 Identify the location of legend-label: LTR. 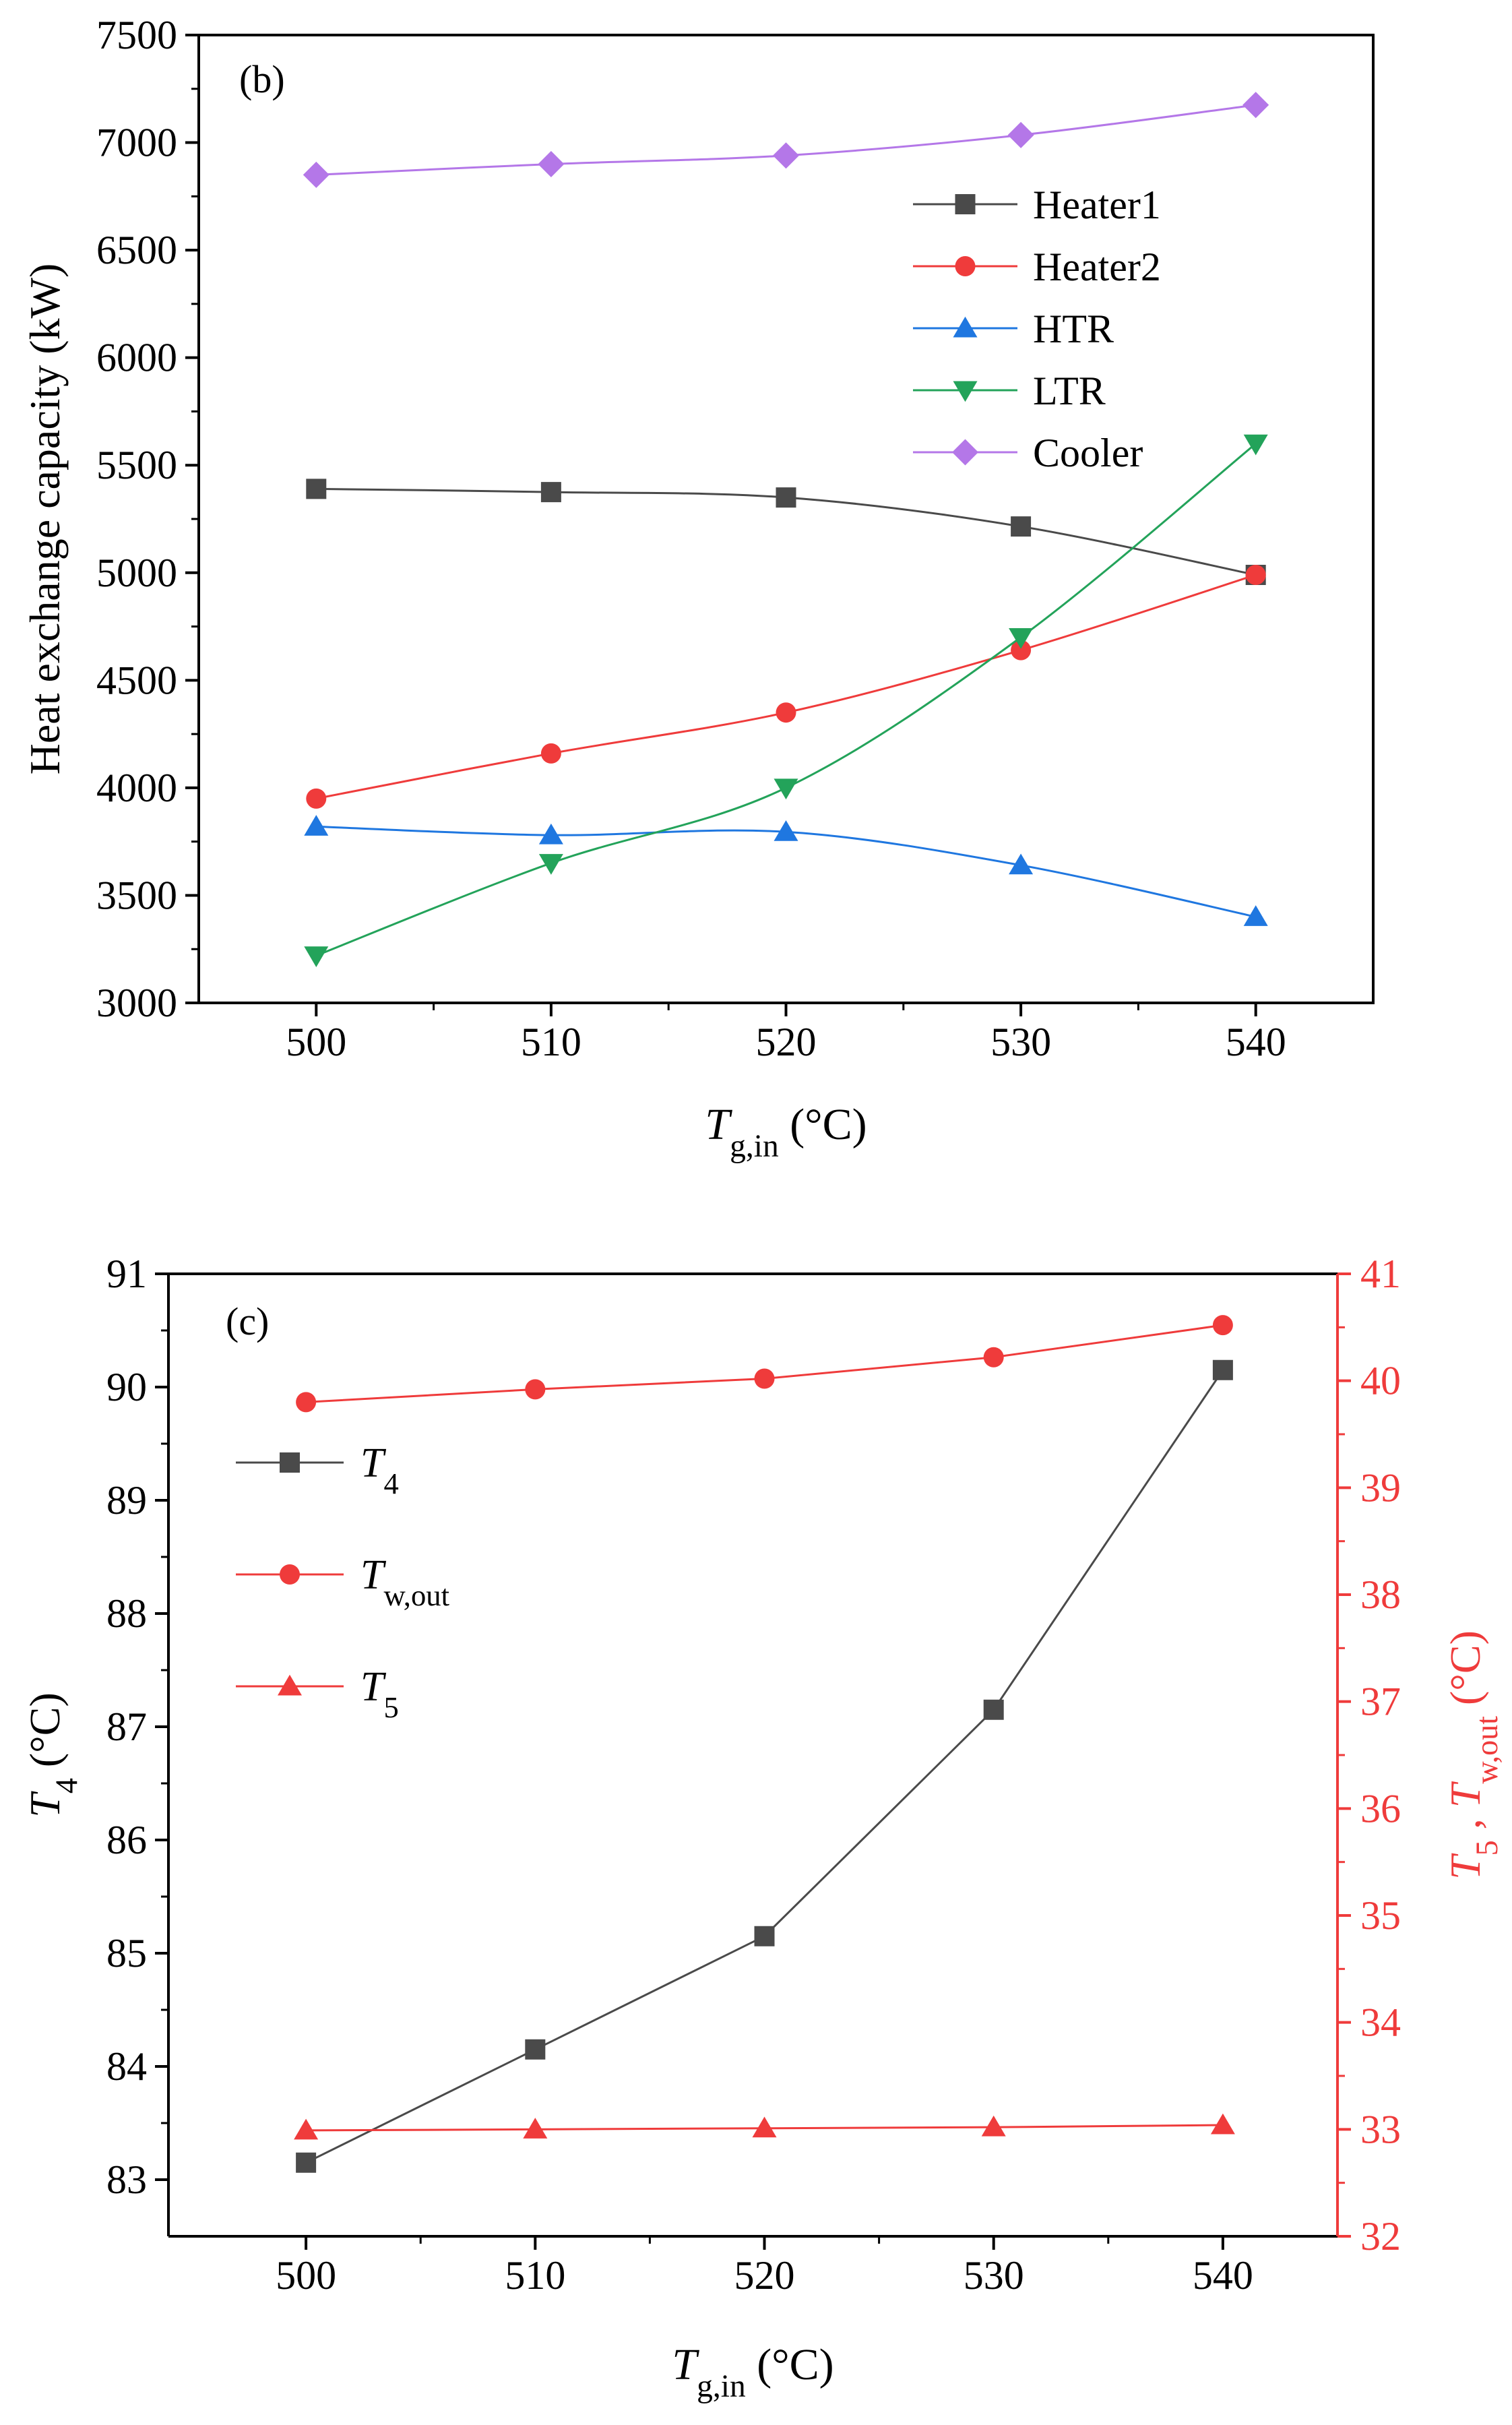
(1070, 391).